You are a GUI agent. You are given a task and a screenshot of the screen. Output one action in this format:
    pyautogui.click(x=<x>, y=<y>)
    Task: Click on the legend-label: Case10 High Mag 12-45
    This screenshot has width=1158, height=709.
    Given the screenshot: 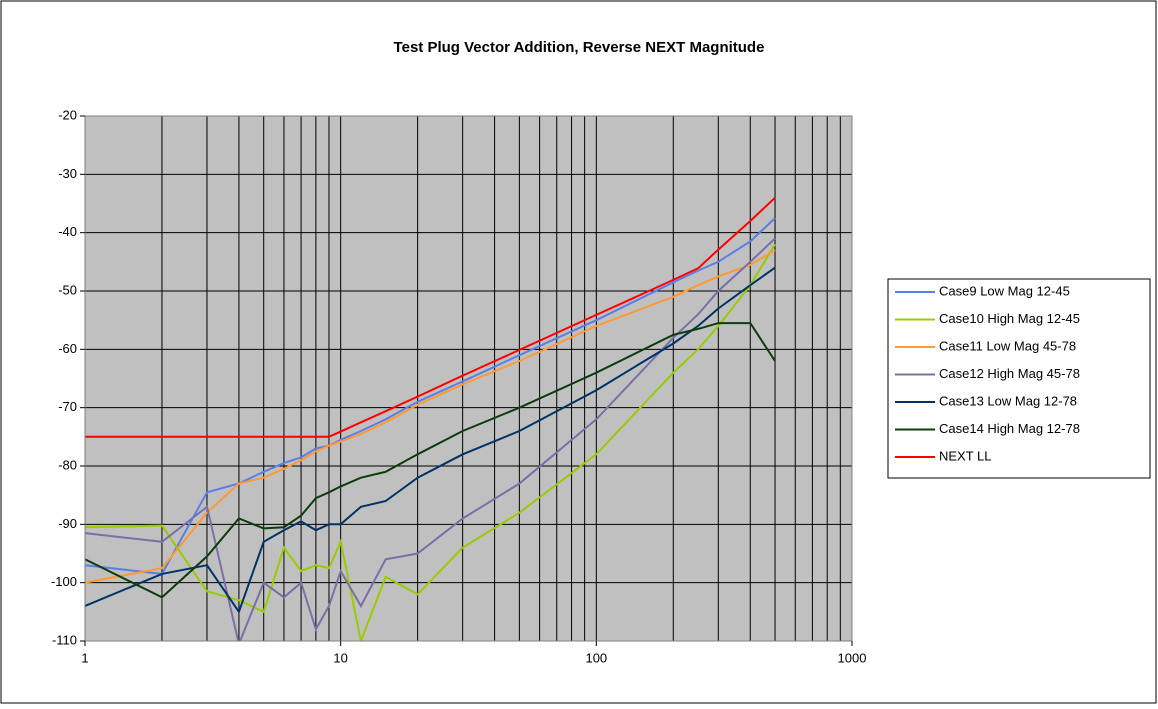 What is the action you would take?
    pyautogui.click(x=1009, y=318)
    